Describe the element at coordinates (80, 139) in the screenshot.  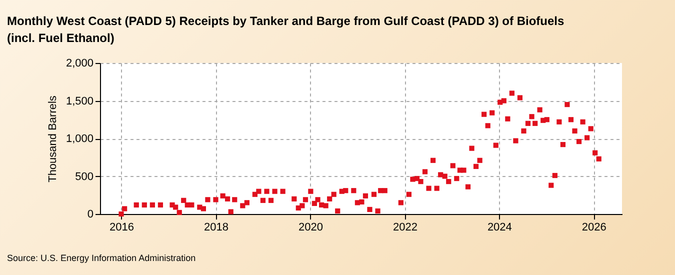
I see `y-tick-label: 1,000` at that location.